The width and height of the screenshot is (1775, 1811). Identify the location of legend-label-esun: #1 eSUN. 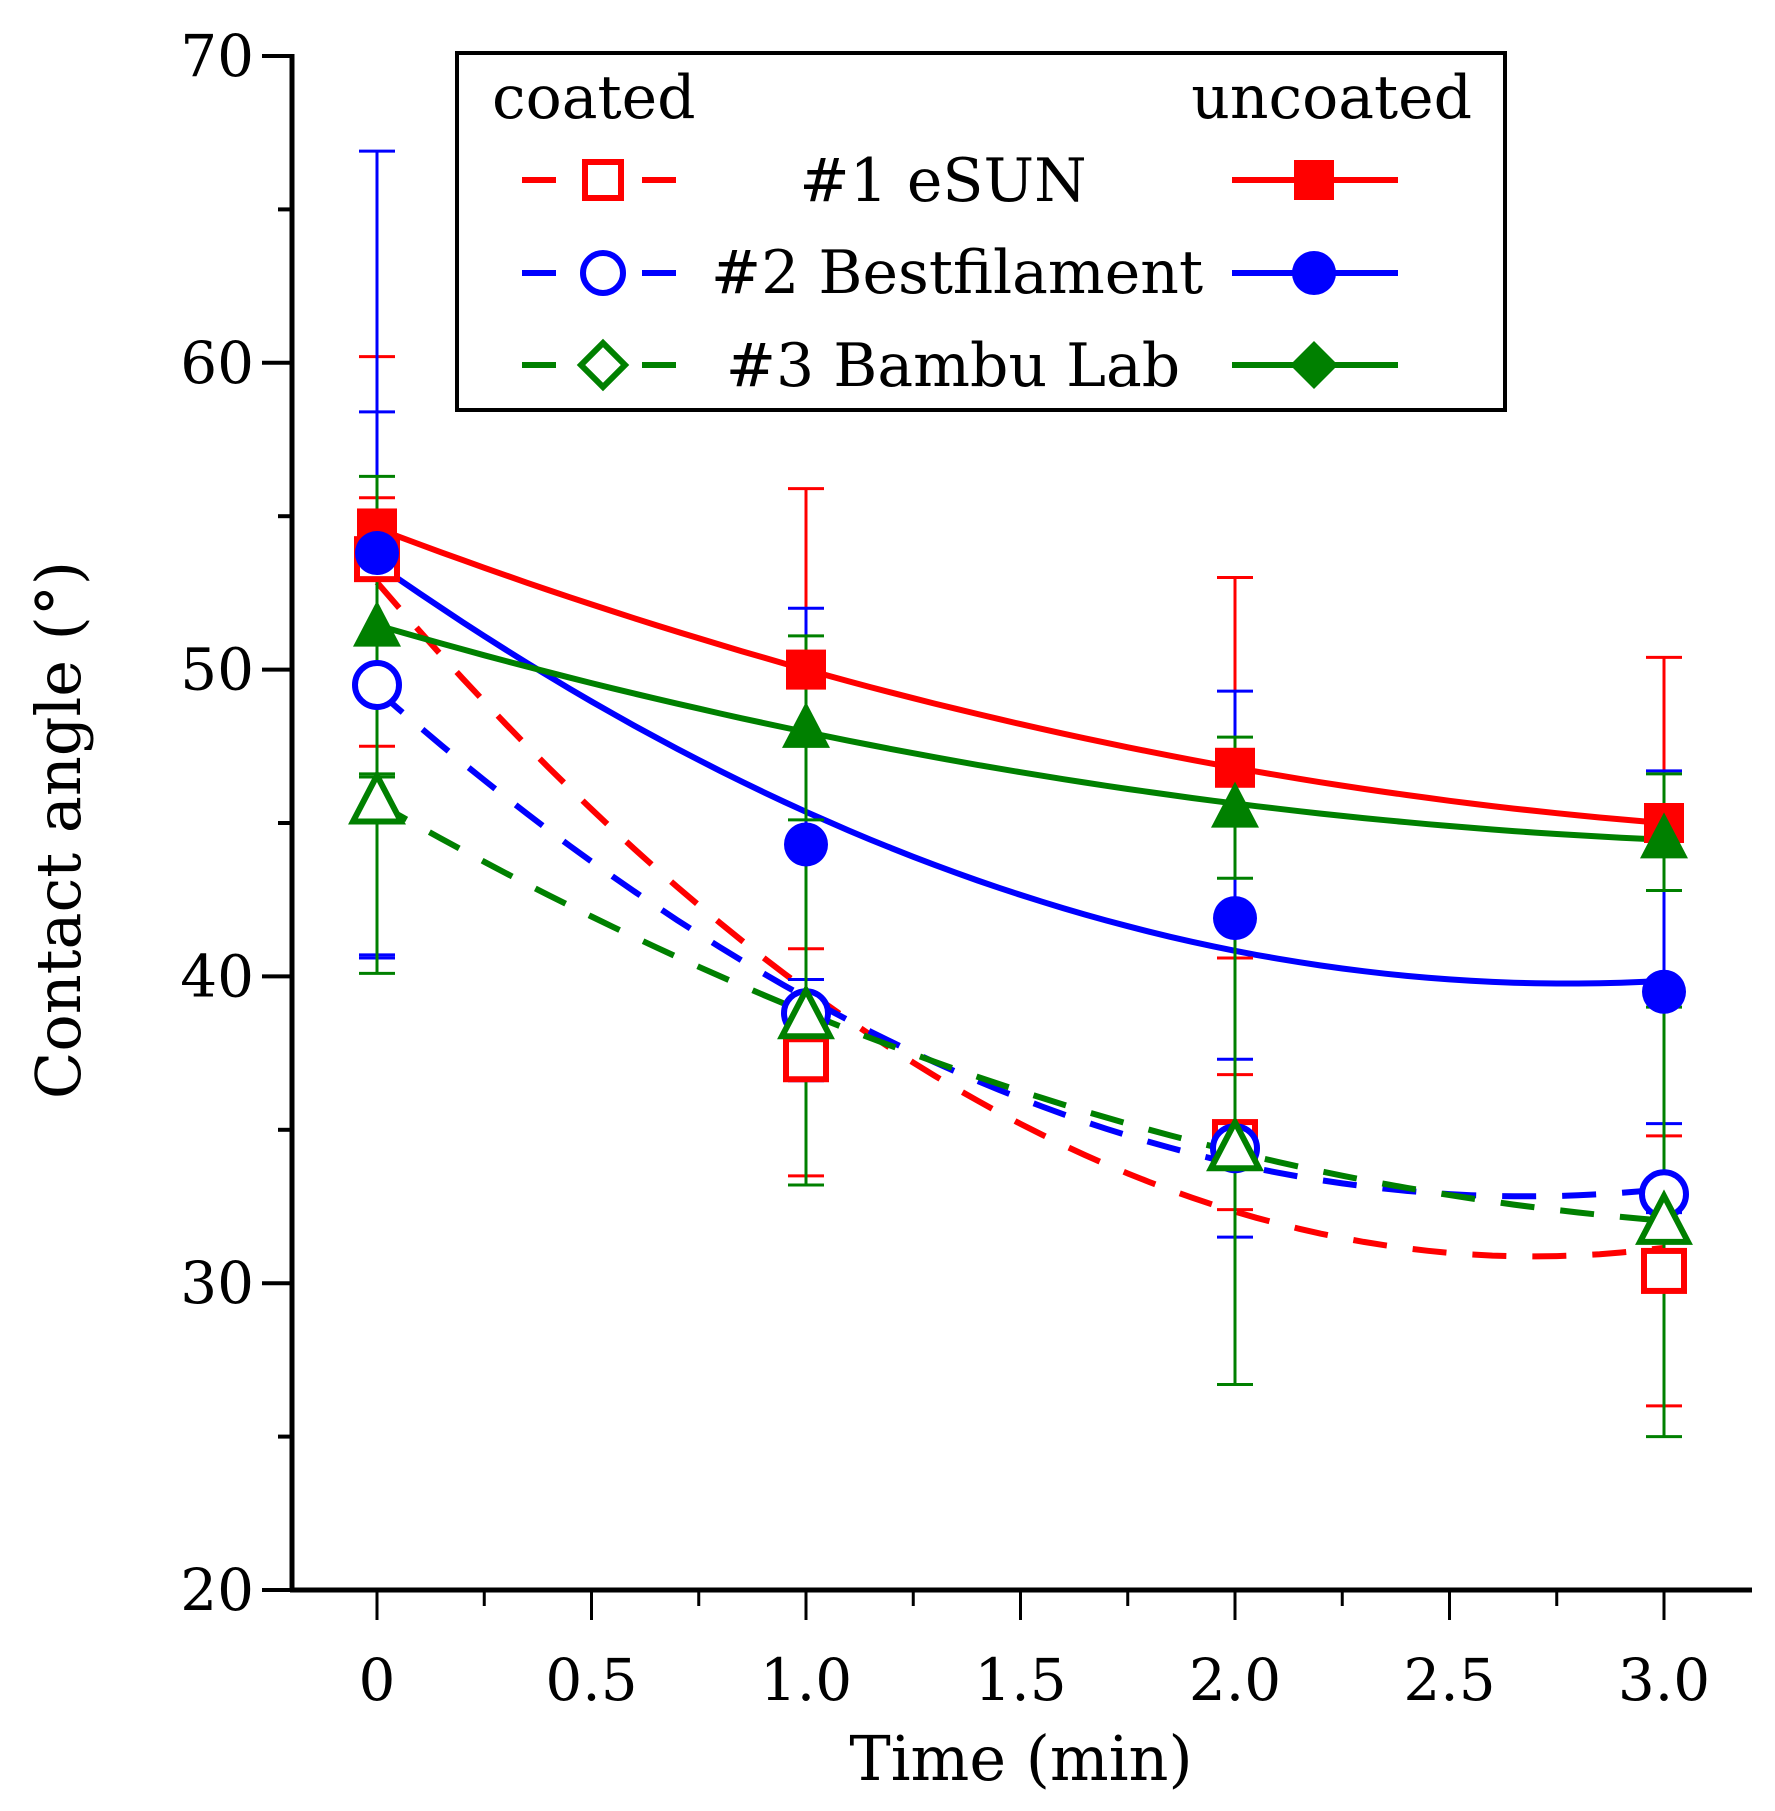
(942, 181).